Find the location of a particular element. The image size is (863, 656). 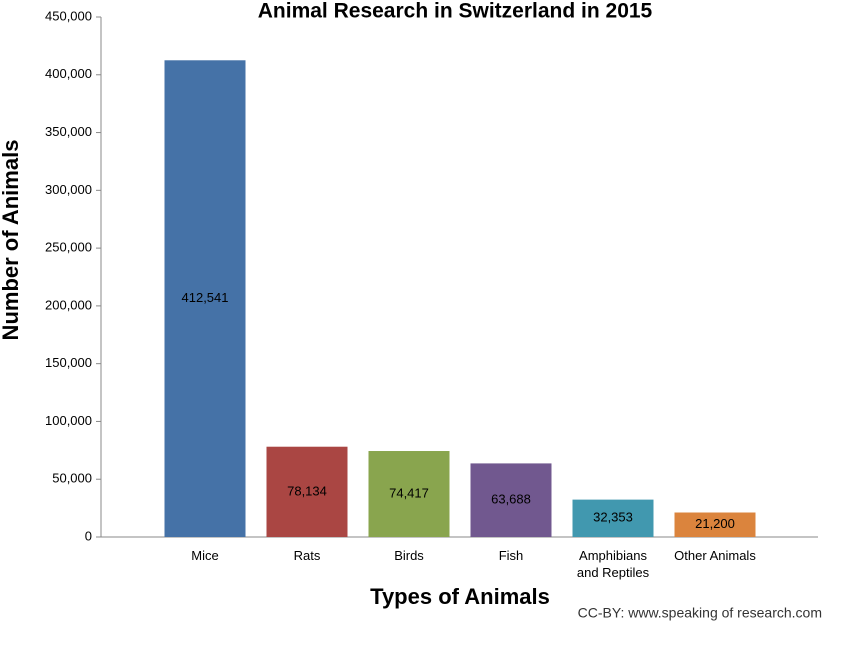

x-tick-label: Rats is located at coordinates (307, 555).